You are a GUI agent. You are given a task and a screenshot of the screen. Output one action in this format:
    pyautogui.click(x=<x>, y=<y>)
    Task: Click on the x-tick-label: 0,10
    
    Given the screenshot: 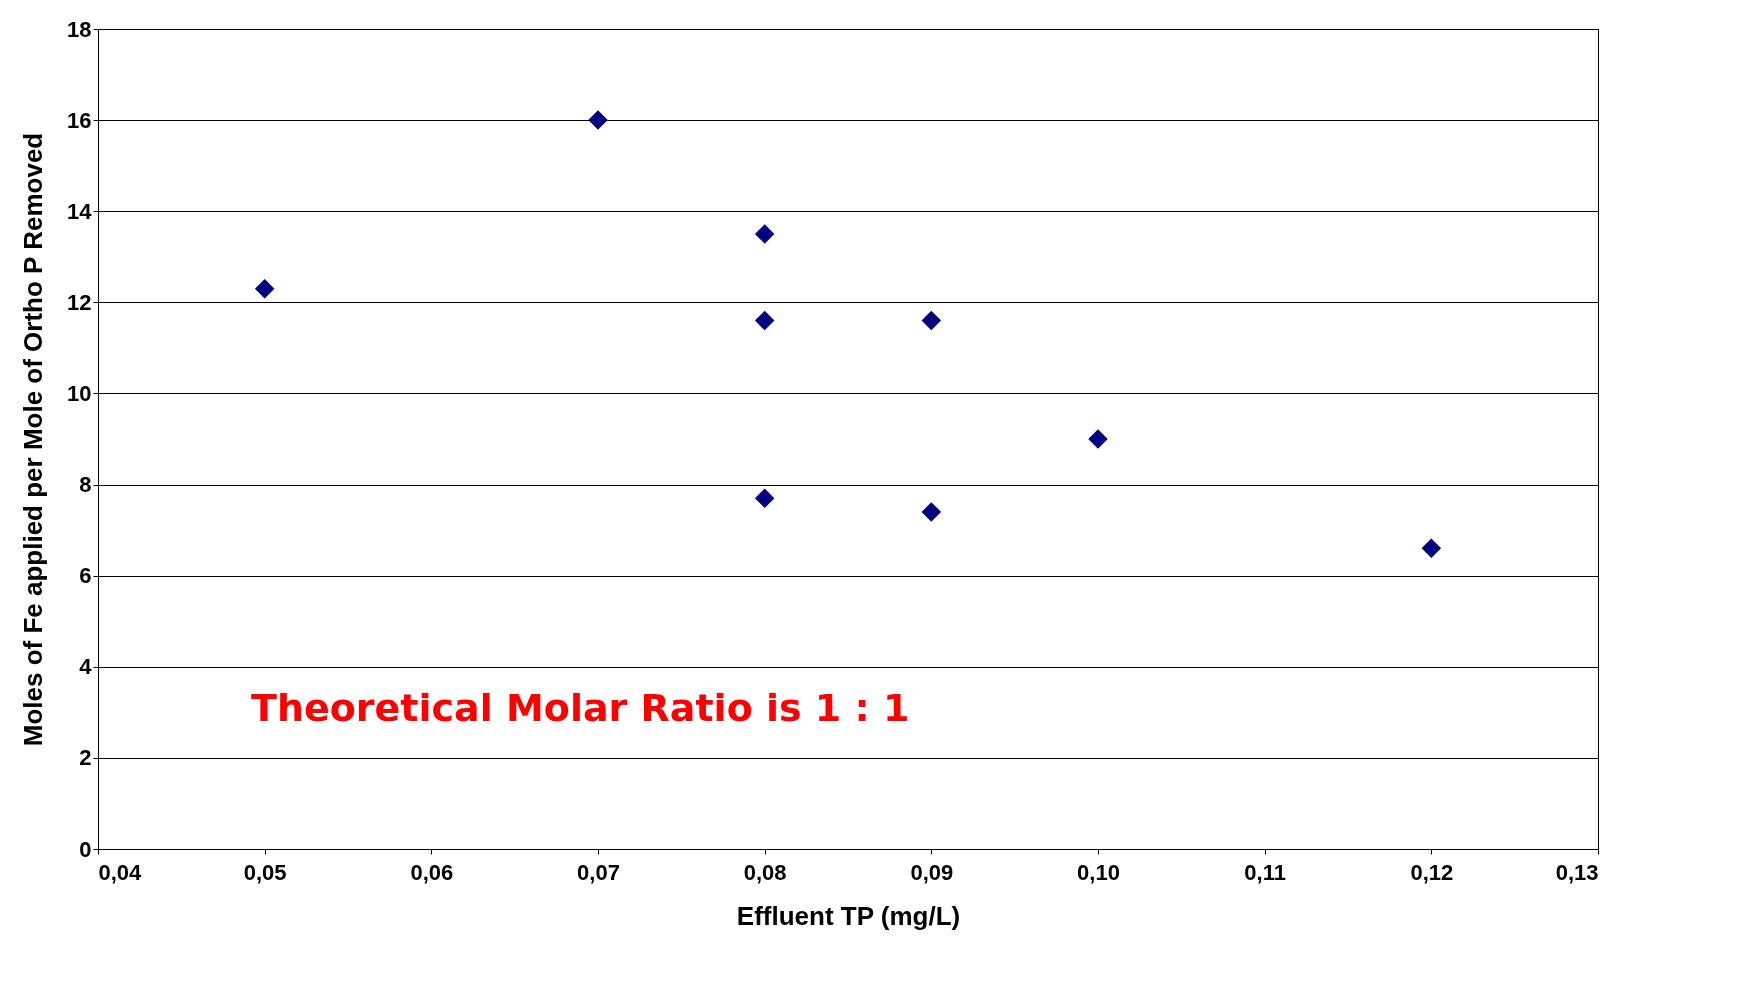 What is the action you would take?
    pyautogui.click(x=1098, y=872)
    